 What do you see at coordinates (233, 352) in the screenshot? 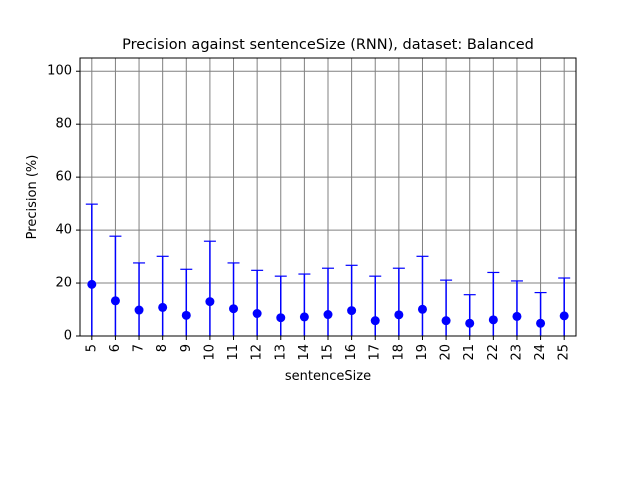
I see `x-tick-label: 11` at bounding box center [233, 352].